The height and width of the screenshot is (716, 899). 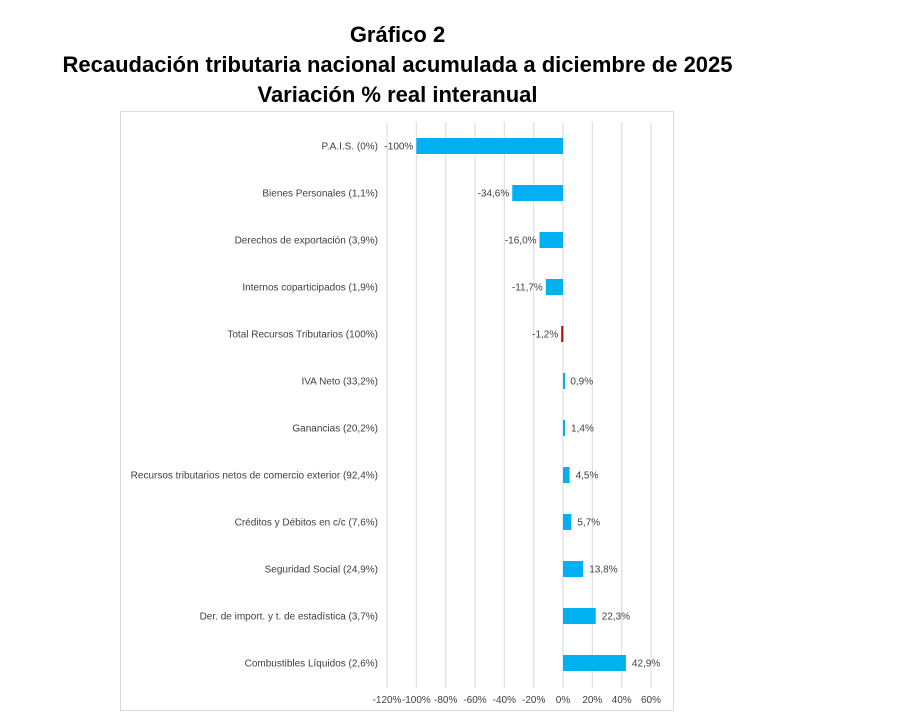 I want to click on category-label: Bienes Personales (1,1%), so click(x=320, y=194).